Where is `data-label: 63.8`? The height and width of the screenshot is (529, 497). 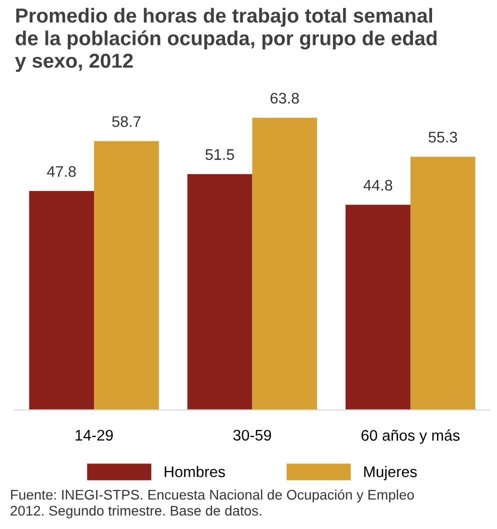
data-label: 63.8 is located at coordinates (284, 98).